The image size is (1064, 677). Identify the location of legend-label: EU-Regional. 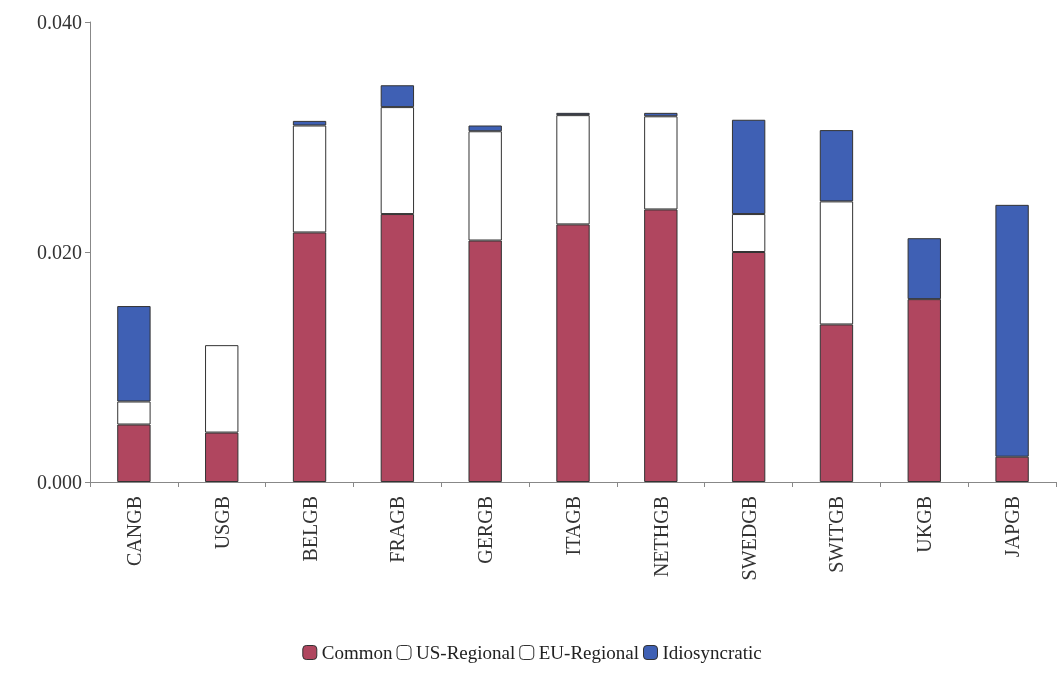
(589, 652).